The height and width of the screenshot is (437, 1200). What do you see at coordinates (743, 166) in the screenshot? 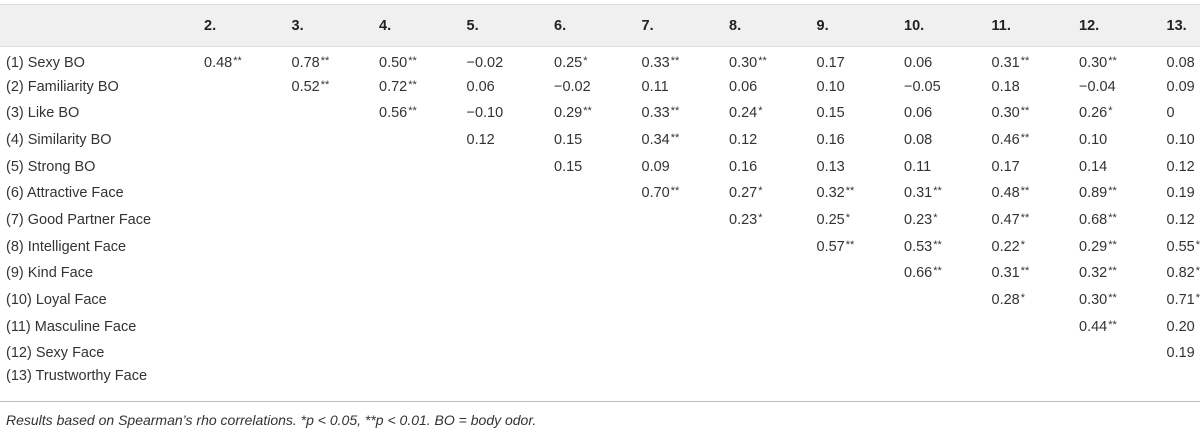
I see `correlation-value: 0.16` at bounding box center [743, 166].